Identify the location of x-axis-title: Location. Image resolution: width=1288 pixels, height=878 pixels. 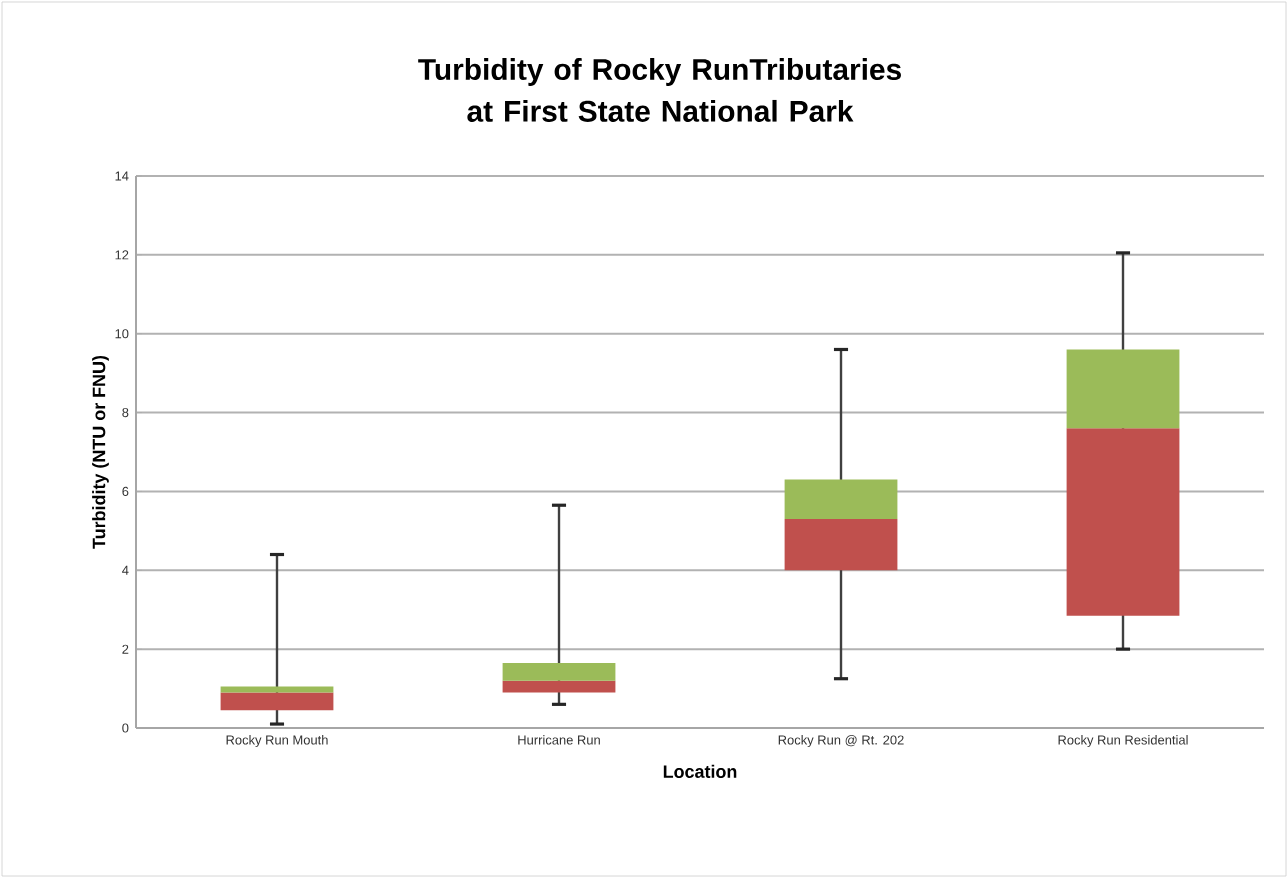
(700, 771).